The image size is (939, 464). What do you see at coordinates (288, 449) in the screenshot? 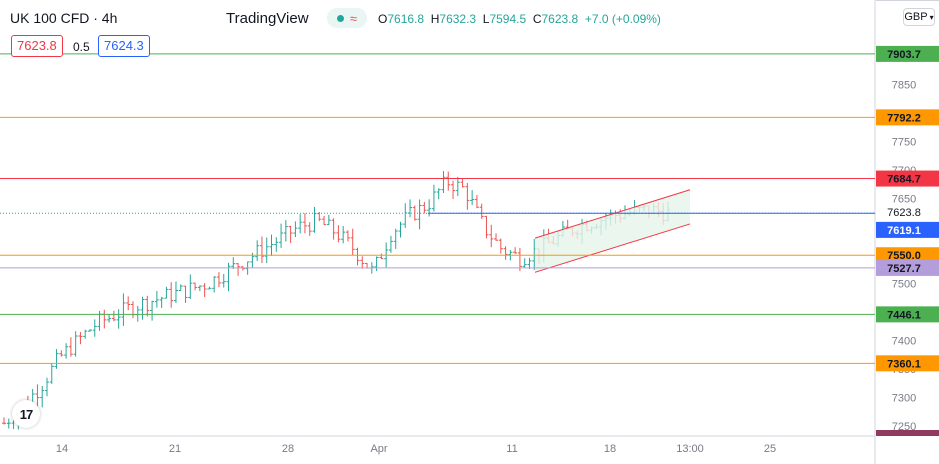
I see `x-tick-label: 28` at bounding box center [288, 449].